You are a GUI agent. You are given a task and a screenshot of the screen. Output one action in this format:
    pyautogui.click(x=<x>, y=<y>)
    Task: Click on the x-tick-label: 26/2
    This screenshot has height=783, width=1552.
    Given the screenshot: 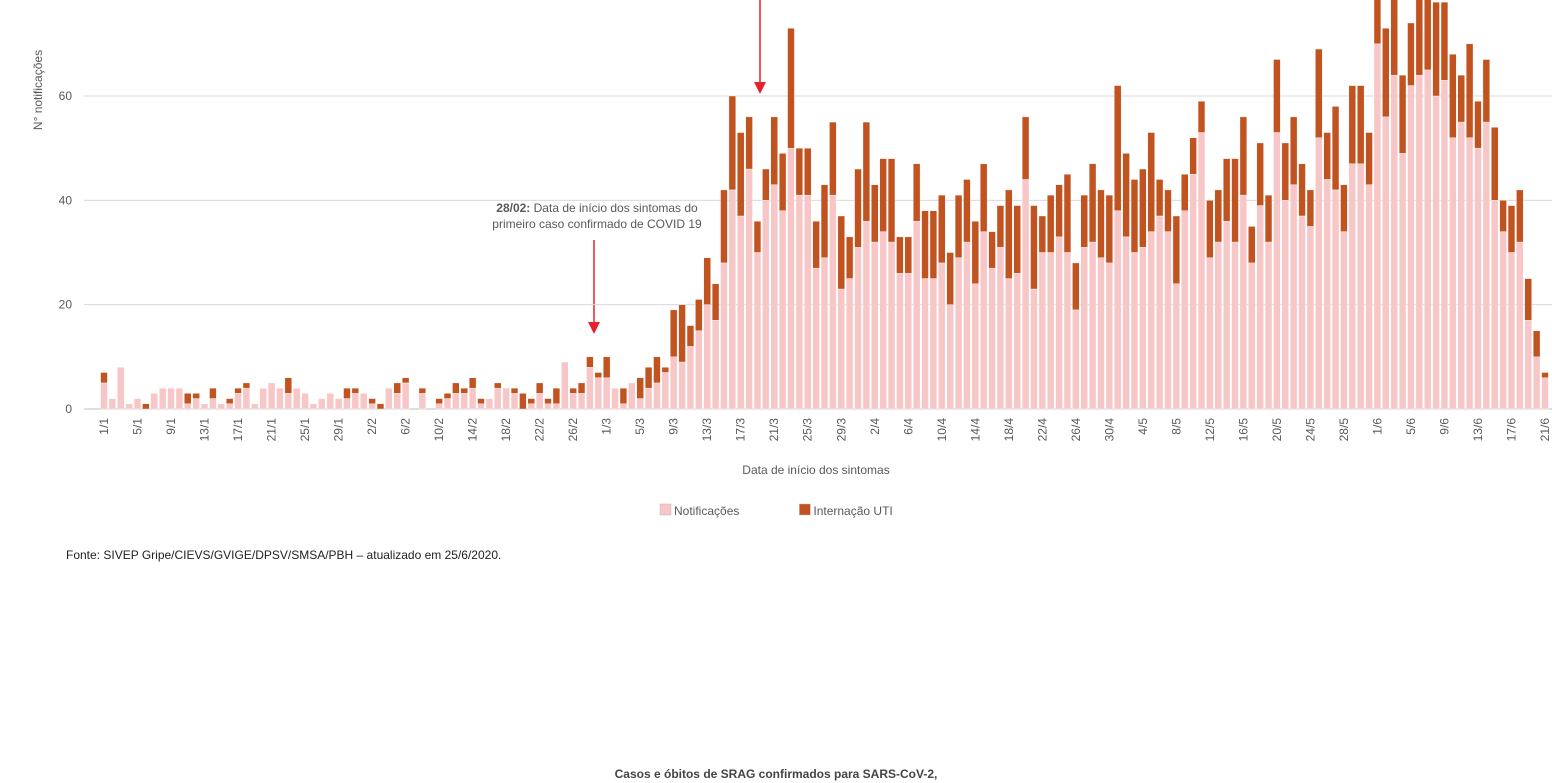 What is the action you would take?
    pyautogui.click(x=573, y=430)
    